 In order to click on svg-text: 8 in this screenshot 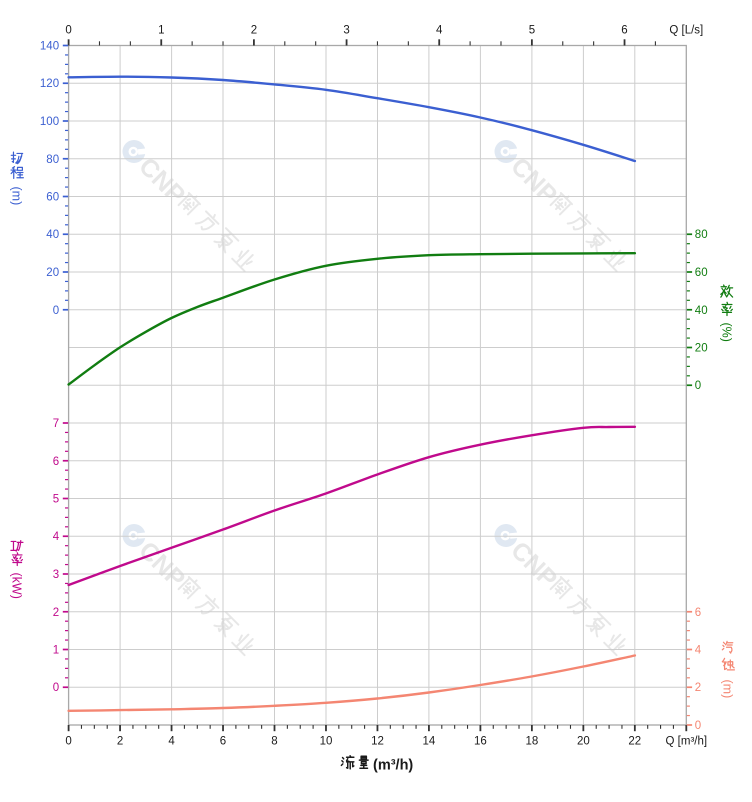, I will do `click(274, 742)`.